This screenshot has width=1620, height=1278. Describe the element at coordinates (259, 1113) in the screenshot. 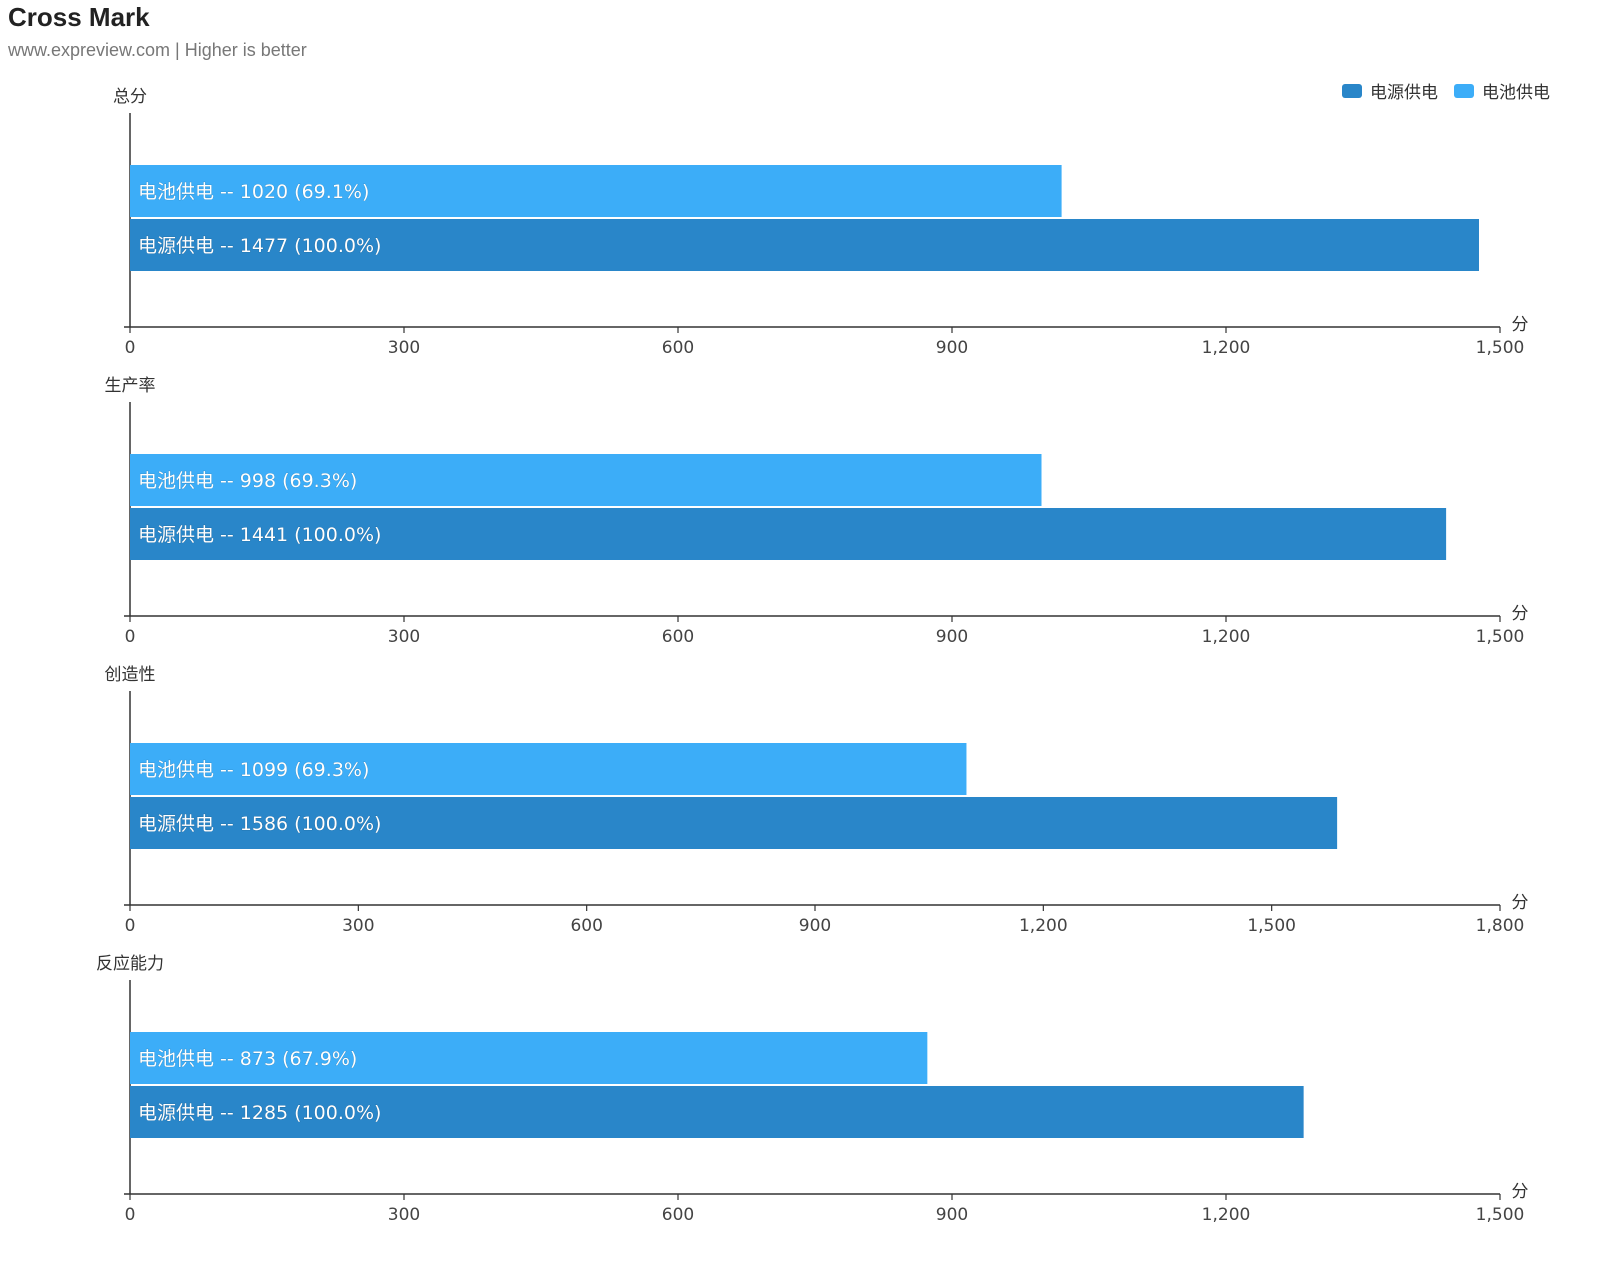

I see `chart-4-bar-label-2: 电源供电 -- 1285 (100.0%)` at that location.